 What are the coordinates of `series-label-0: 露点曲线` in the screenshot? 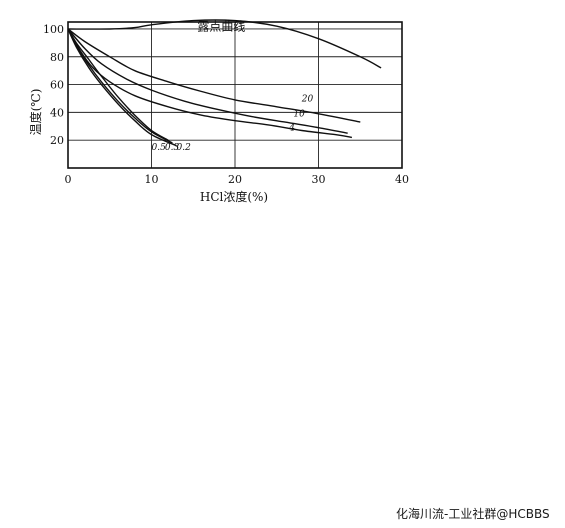 It's located at (221, 26).